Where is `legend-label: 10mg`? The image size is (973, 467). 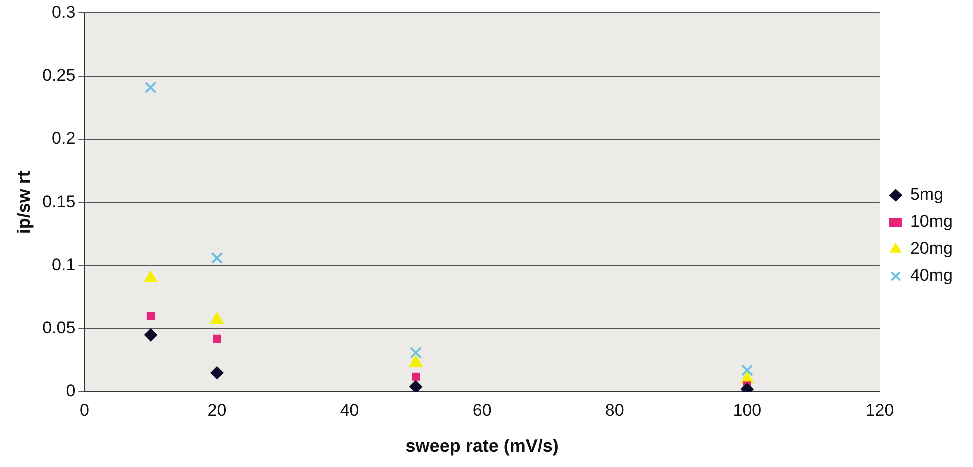 legend-label: 10mg is located at coordinates (932, 222).